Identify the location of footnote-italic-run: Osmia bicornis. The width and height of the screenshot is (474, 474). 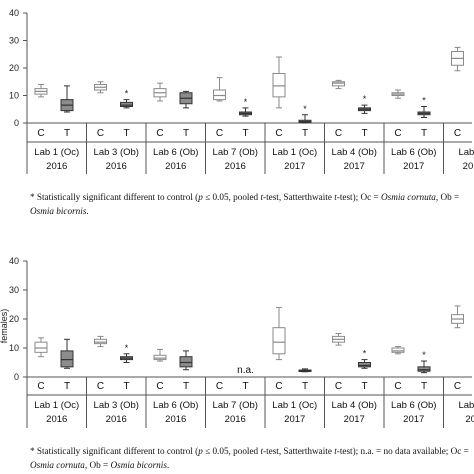
(138, 465).